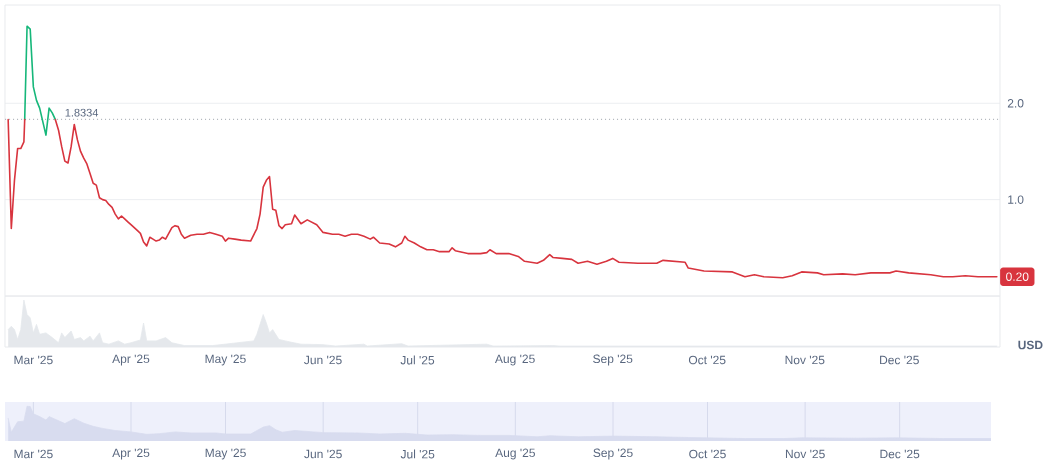 The height and width of the screenshot is (467, 1053). Describe the element at coordinates (1030, 345) in the screenshot. I see `y-axis-title: USD` at that location.